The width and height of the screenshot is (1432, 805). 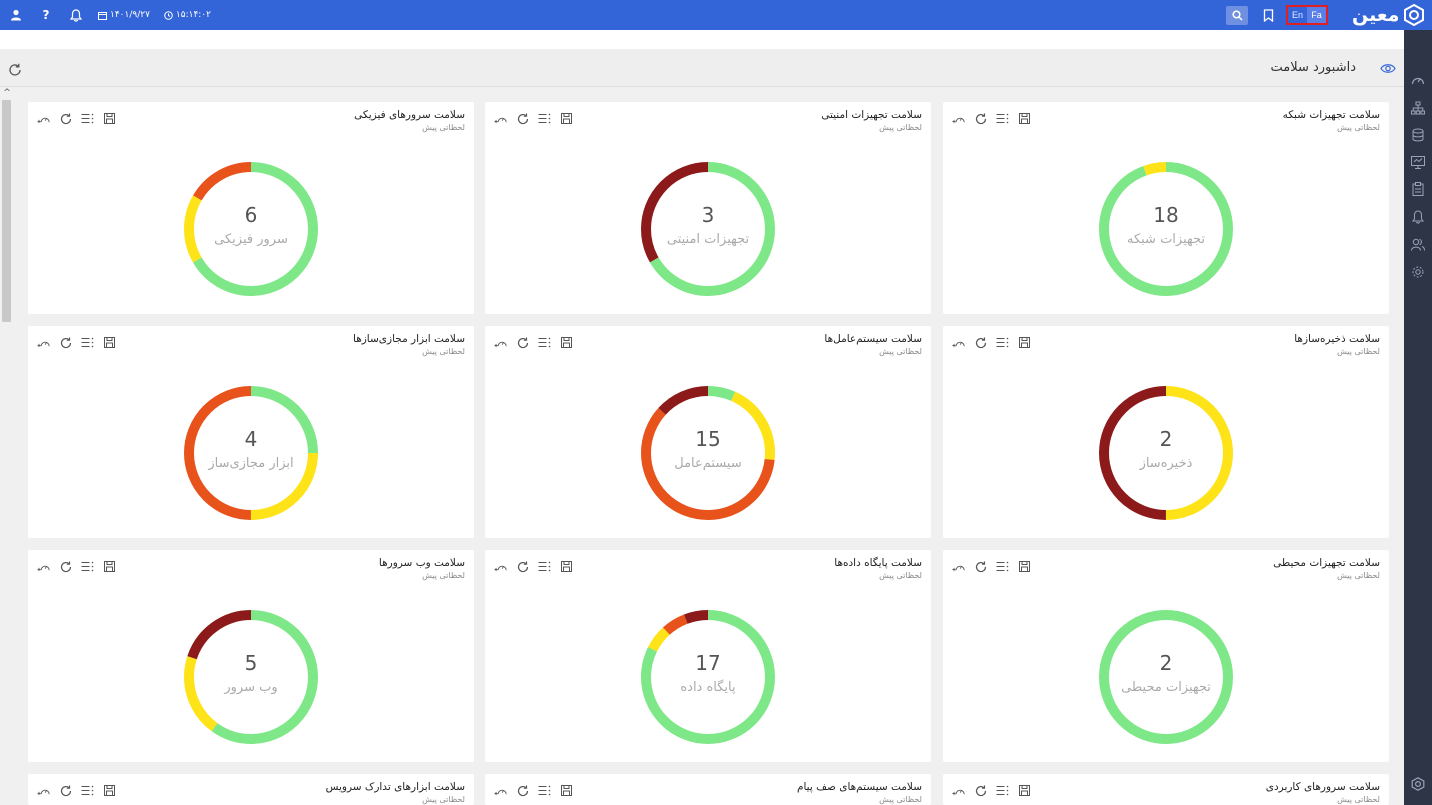 I want to click on settings-gear-icon, so click(x=1418, y=272).